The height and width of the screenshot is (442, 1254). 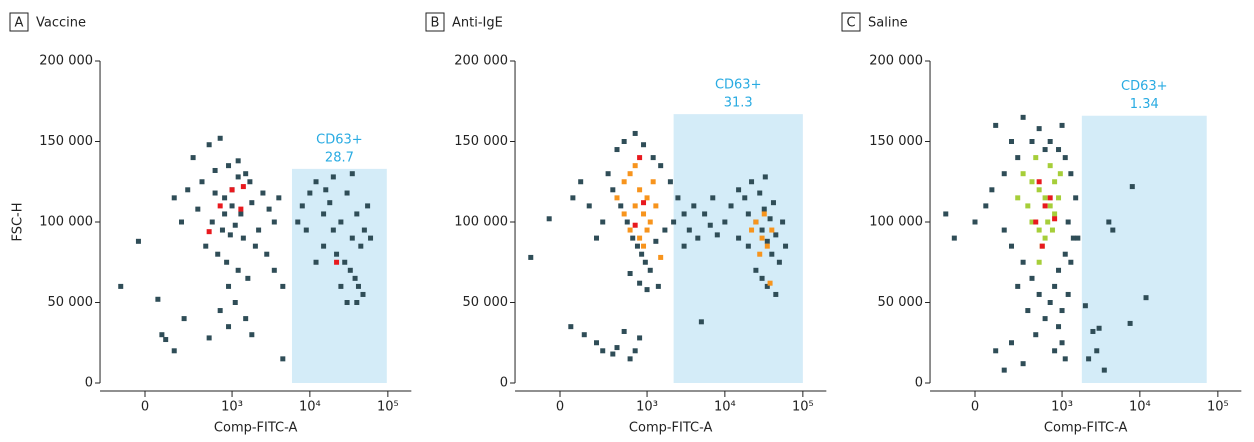 What do you see at coordinates (481, 61) in the screenshot?
I see `y-tick-label: 200 000` at bounding box center [481, 61].